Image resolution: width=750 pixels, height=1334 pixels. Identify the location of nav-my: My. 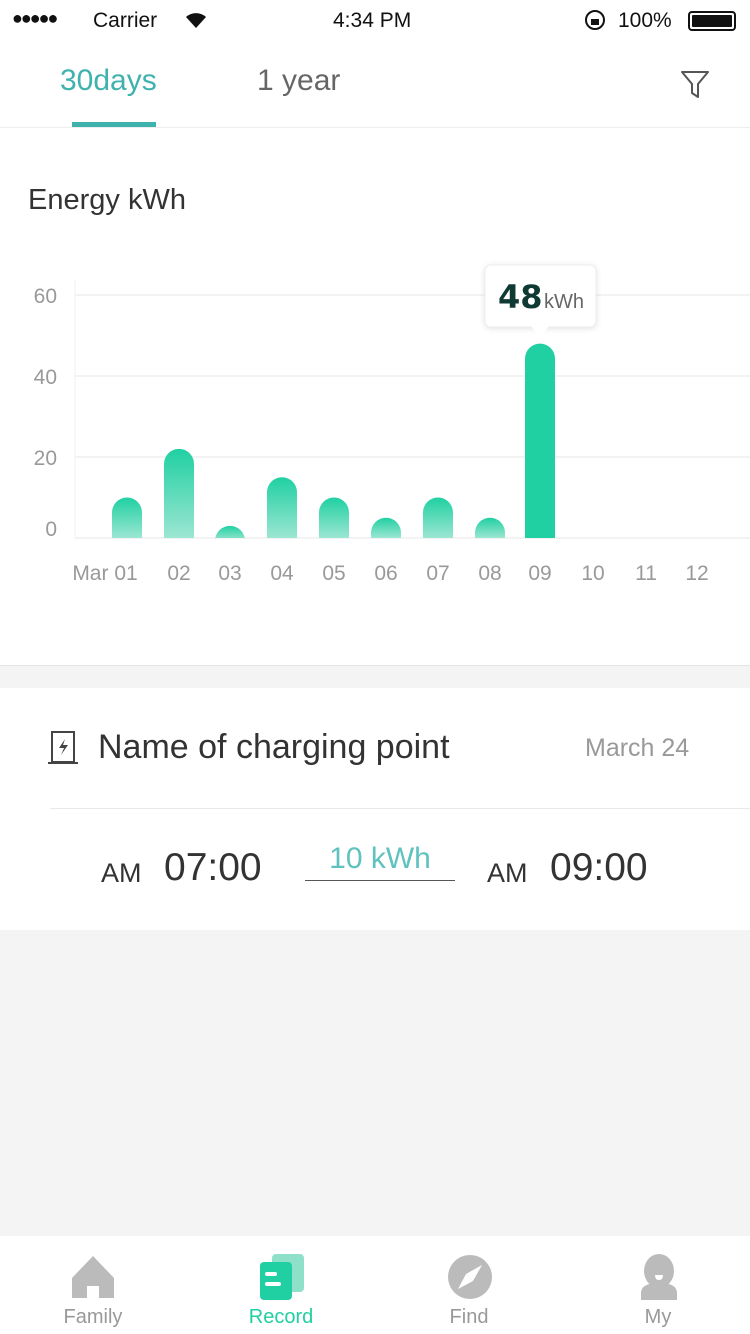
(658, 1285).